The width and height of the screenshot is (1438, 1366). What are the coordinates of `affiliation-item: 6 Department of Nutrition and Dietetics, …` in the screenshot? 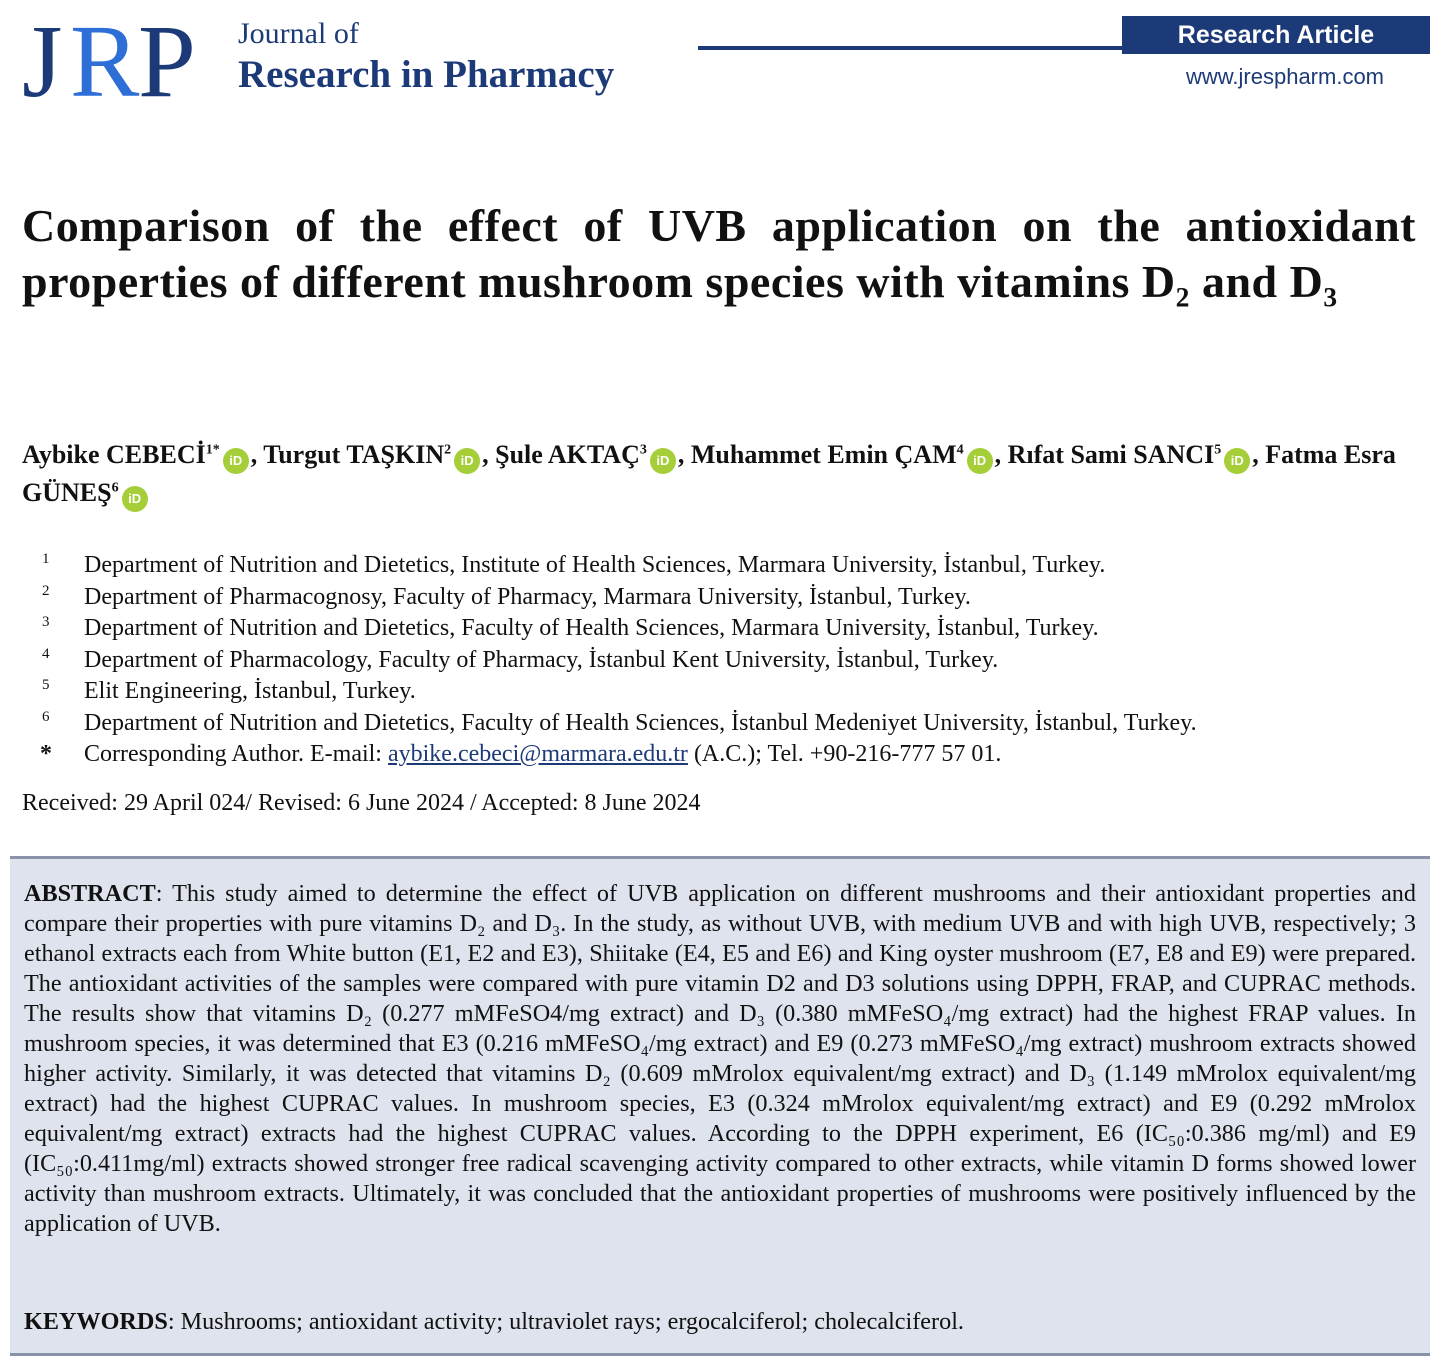 It's located at (722, 724).